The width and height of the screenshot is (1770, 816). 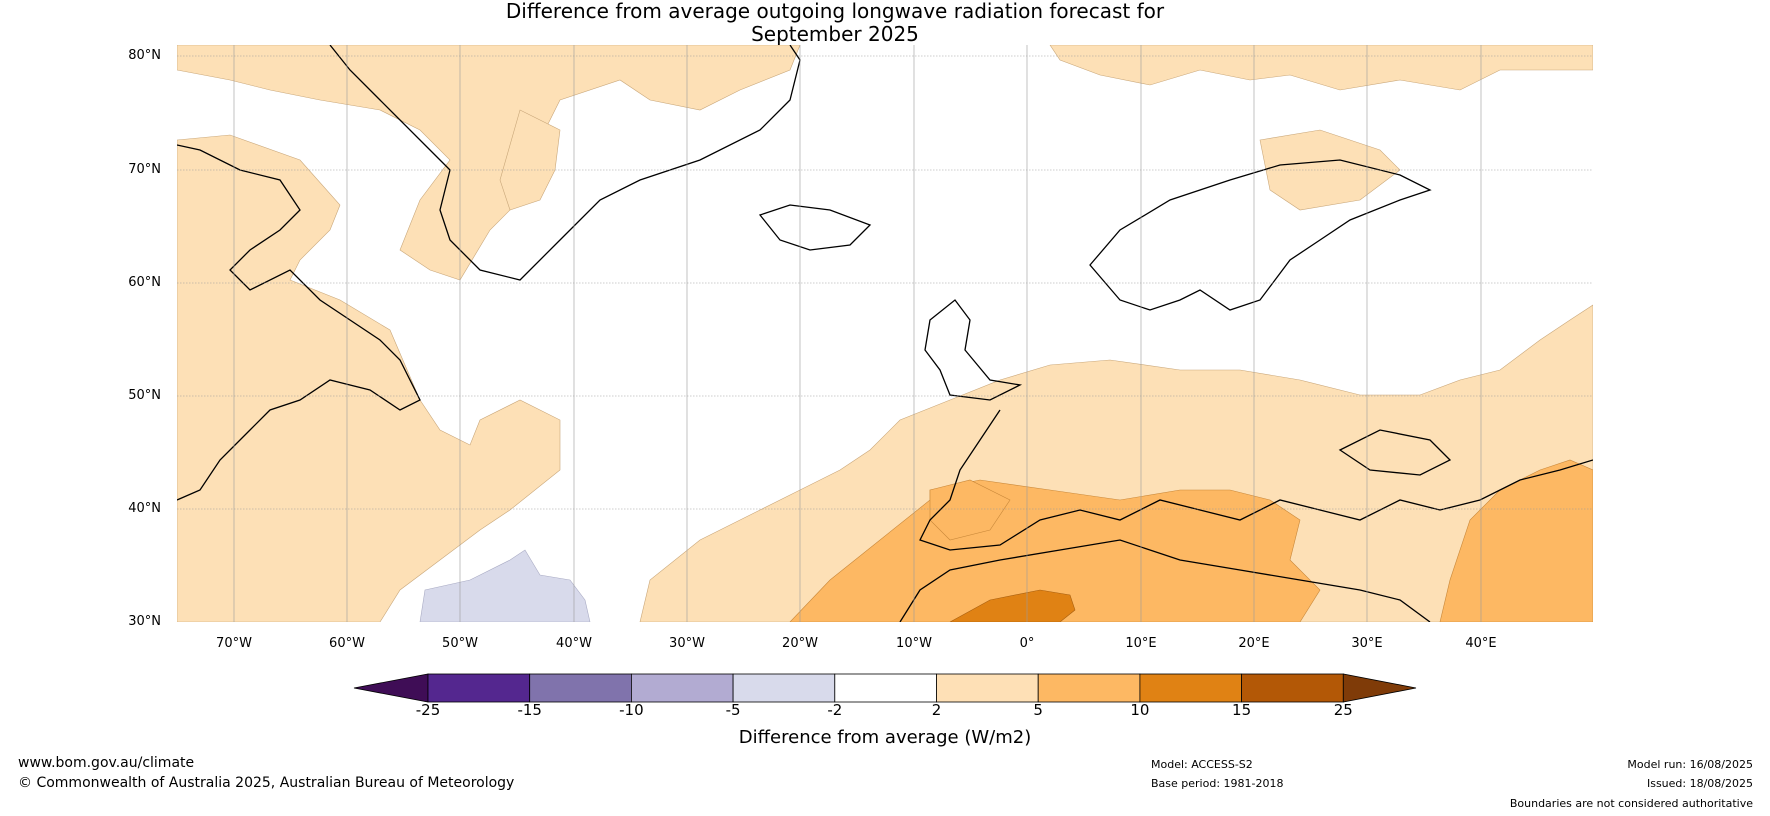 I want to click on lon-label-10e: 10°E, so click(x=1141, y=643).